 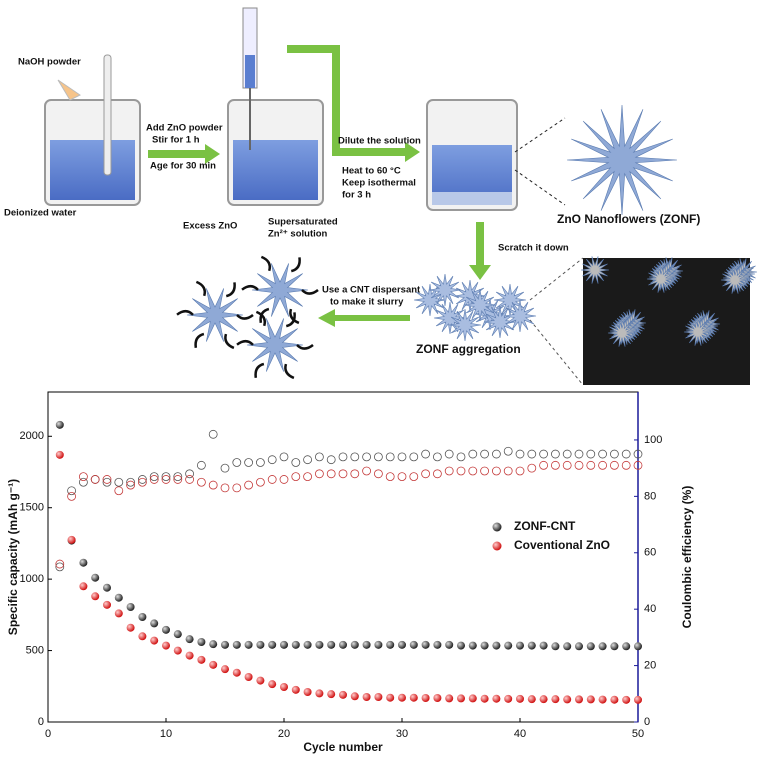 I want to click on y2-tick-label: 40, so click(x=650, y=609).